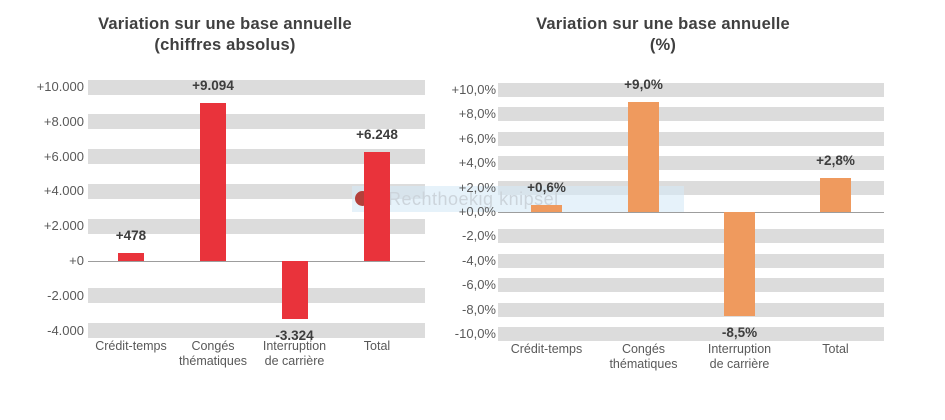  What do you see at coordinates (76, 260) in the screenshot?
I see `y-tick-label: +0` at bounding box center [76, 260].